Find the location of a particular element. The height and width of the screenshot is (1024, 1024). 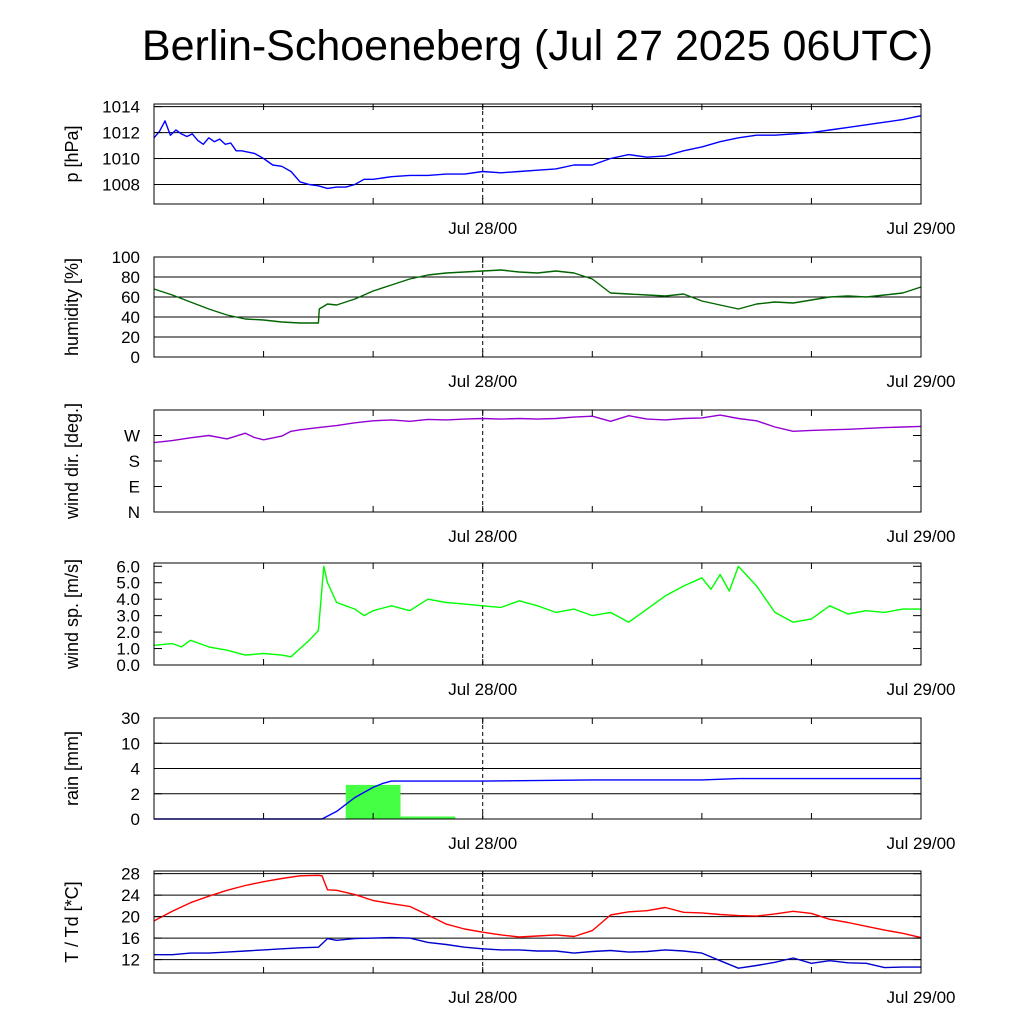

y-tick-label: 2.0 is located at coordinates (128, 632).